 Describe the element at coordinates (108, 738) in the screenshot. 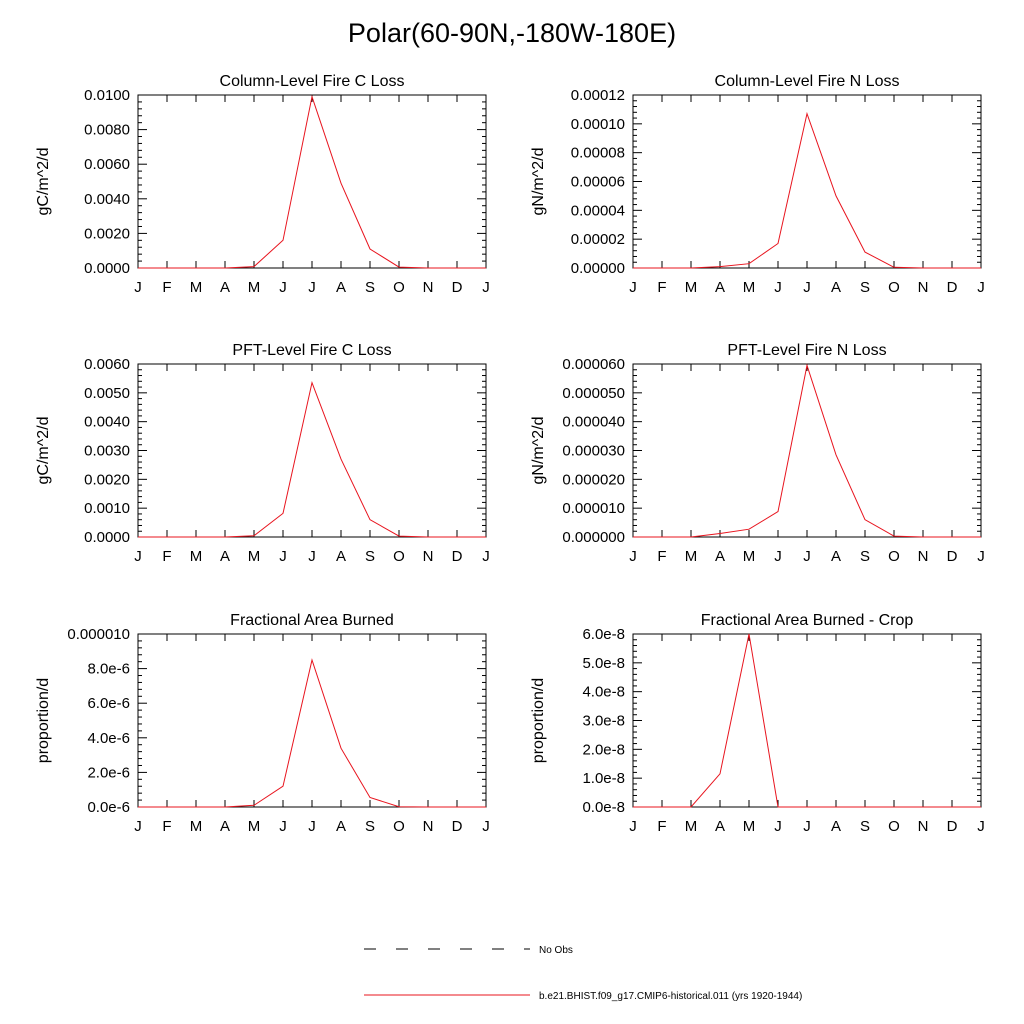

I see `y-tick-label: 4.0e-6` at that location.